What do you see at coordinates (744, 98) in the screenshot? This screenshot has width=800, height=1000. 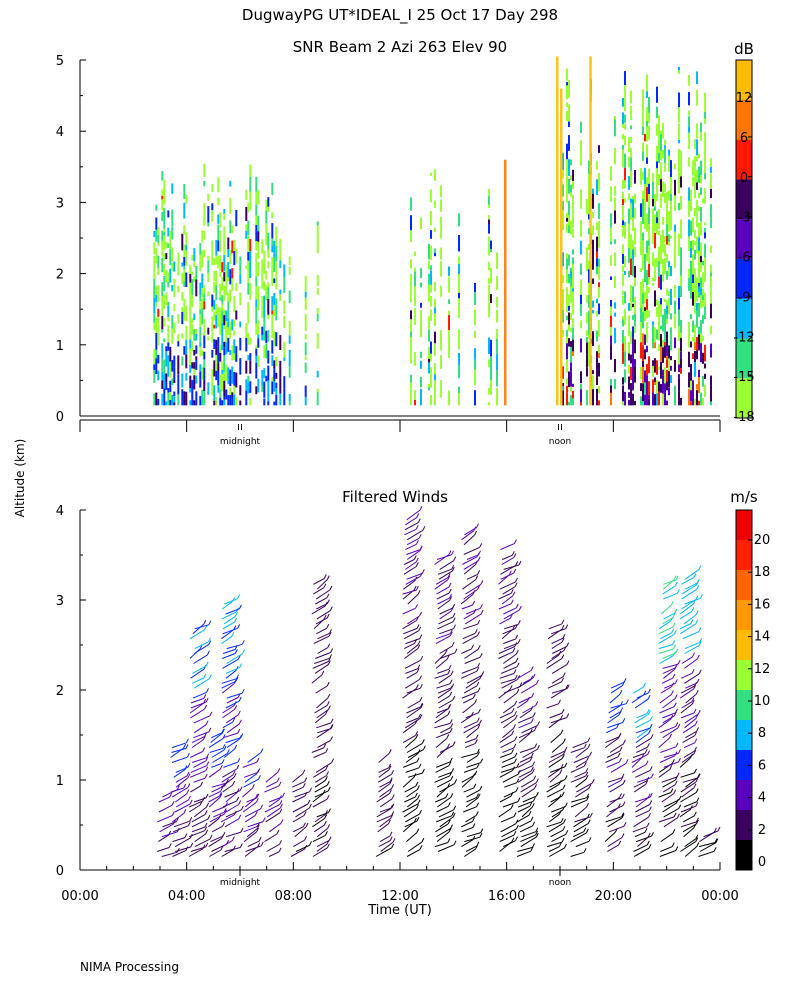 I see `snr-colorbar-tick-label: 12` at bounding box center [744, 98].